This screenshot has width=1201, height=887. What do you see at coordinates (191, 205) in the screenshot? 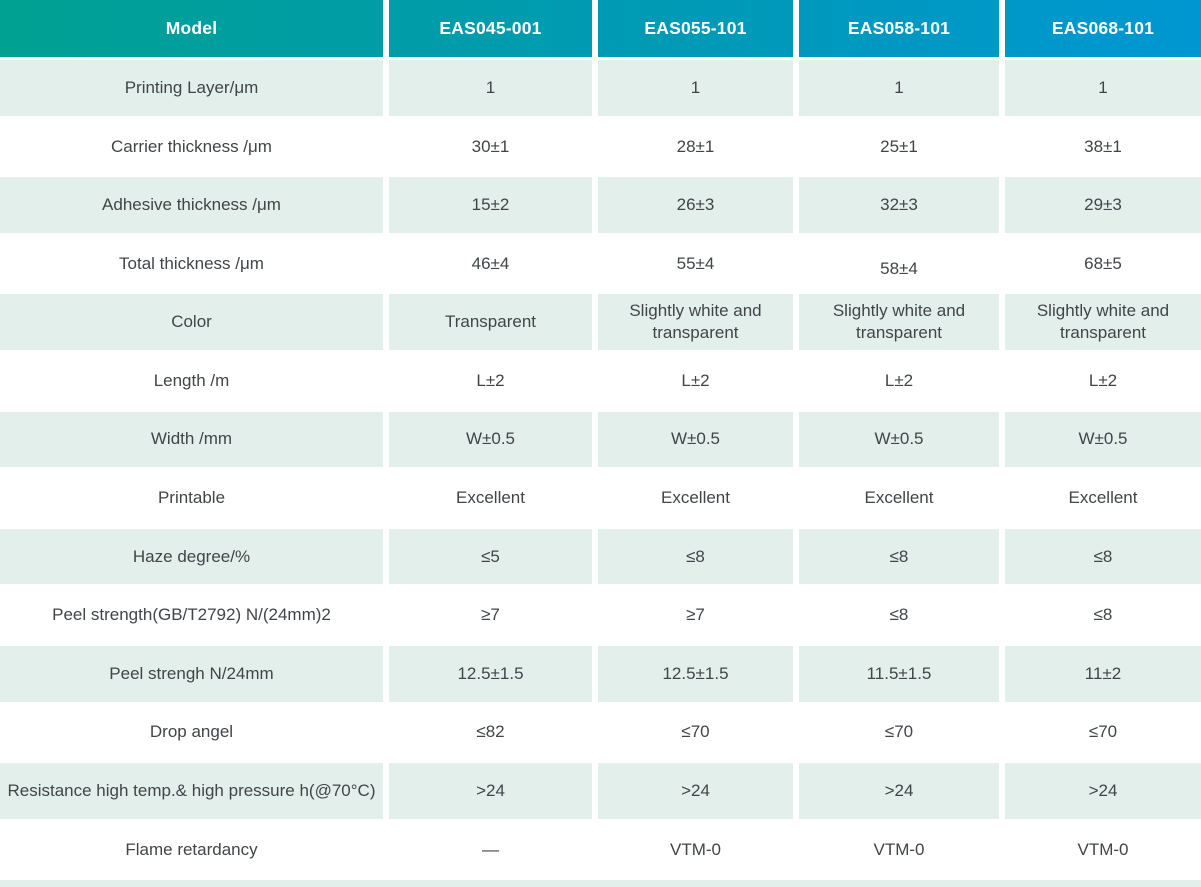
I see `row-label: Adhesive thickness /μm` at bounding box center [191, 205].